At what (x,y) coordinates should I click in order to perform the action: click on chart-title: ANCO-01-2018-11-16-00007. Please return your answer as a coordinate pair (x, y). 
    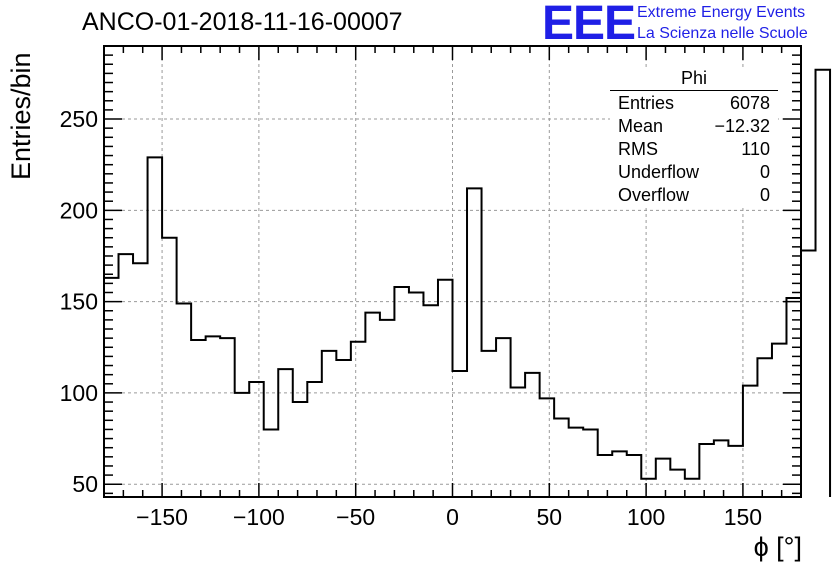
    Looking at the image, I should click on (242, 22).